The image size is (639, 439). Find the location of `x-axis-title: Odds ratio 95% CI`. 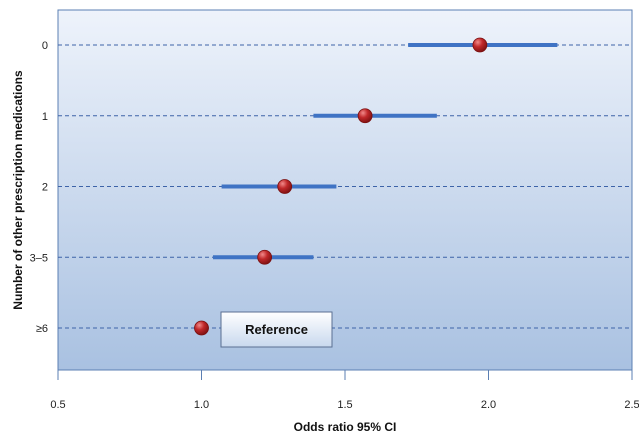

x-axis-title: Odds ratio 95% CI is located at coordinates (345, 427).